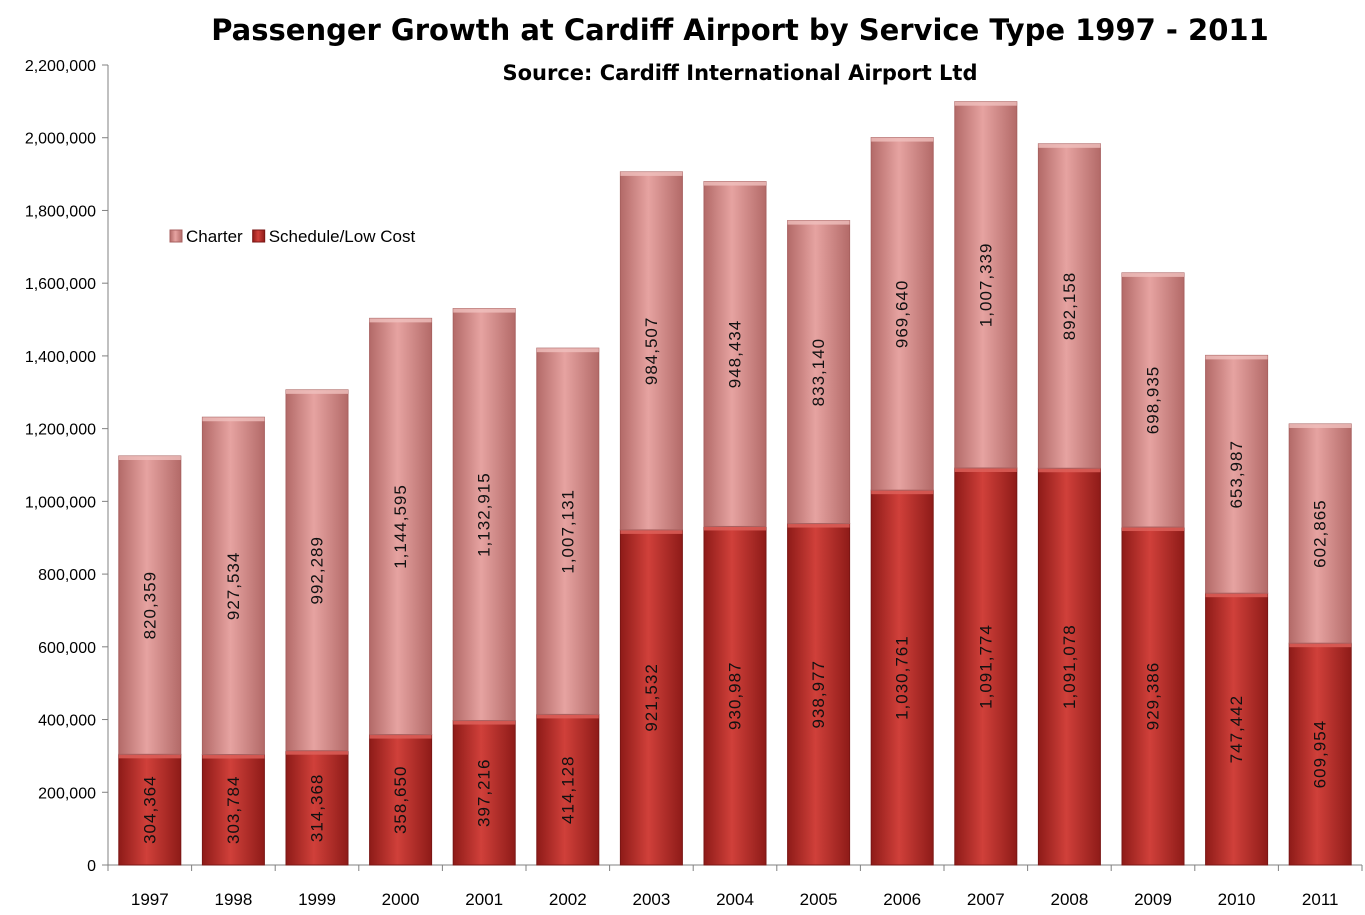 The height and width of the screenshot is (915, 1365). I want to click on data-label: 698,935, so click(1153, 400).